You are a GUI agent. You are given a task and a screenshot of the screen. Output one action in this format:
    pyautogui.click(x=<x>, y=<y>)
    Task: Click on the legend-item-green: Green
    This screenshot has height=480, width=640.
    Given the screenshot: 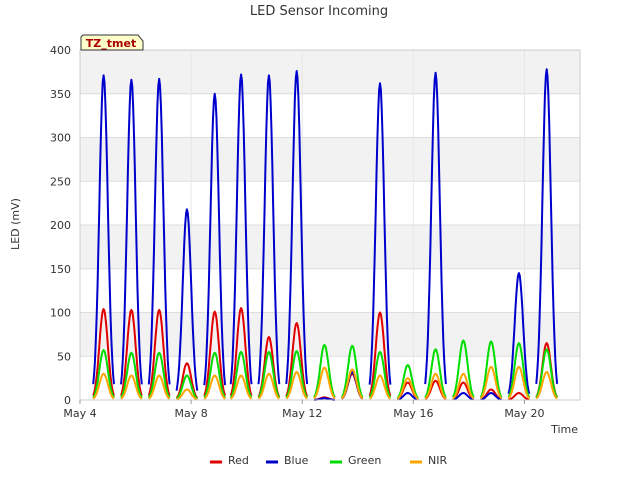 What is the action you would take?
    pyautogui.click(x=355, y=460)
    